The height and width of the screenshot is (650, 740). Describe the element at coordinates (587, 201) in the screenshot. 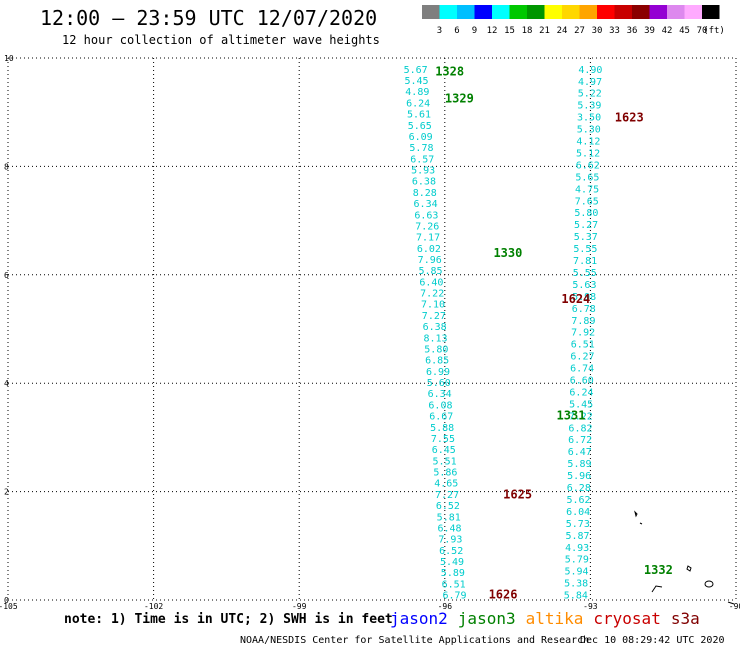

I see `swh-value: 7.65` at that location.